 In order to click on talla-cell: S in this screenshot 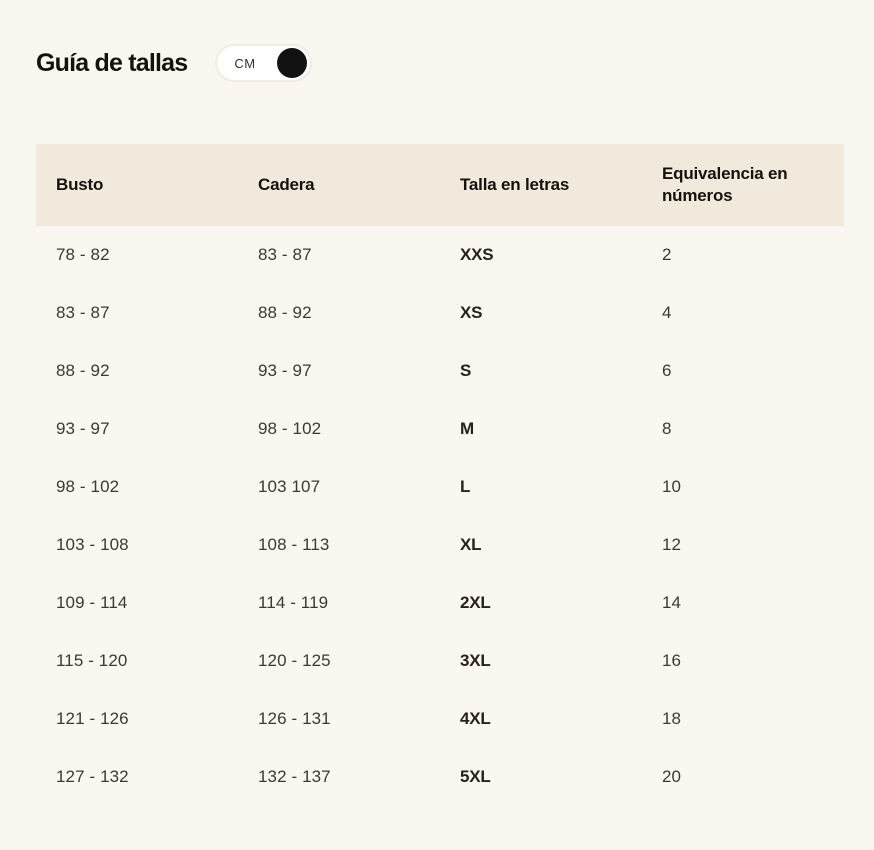, I will do `click(466, 370)`.